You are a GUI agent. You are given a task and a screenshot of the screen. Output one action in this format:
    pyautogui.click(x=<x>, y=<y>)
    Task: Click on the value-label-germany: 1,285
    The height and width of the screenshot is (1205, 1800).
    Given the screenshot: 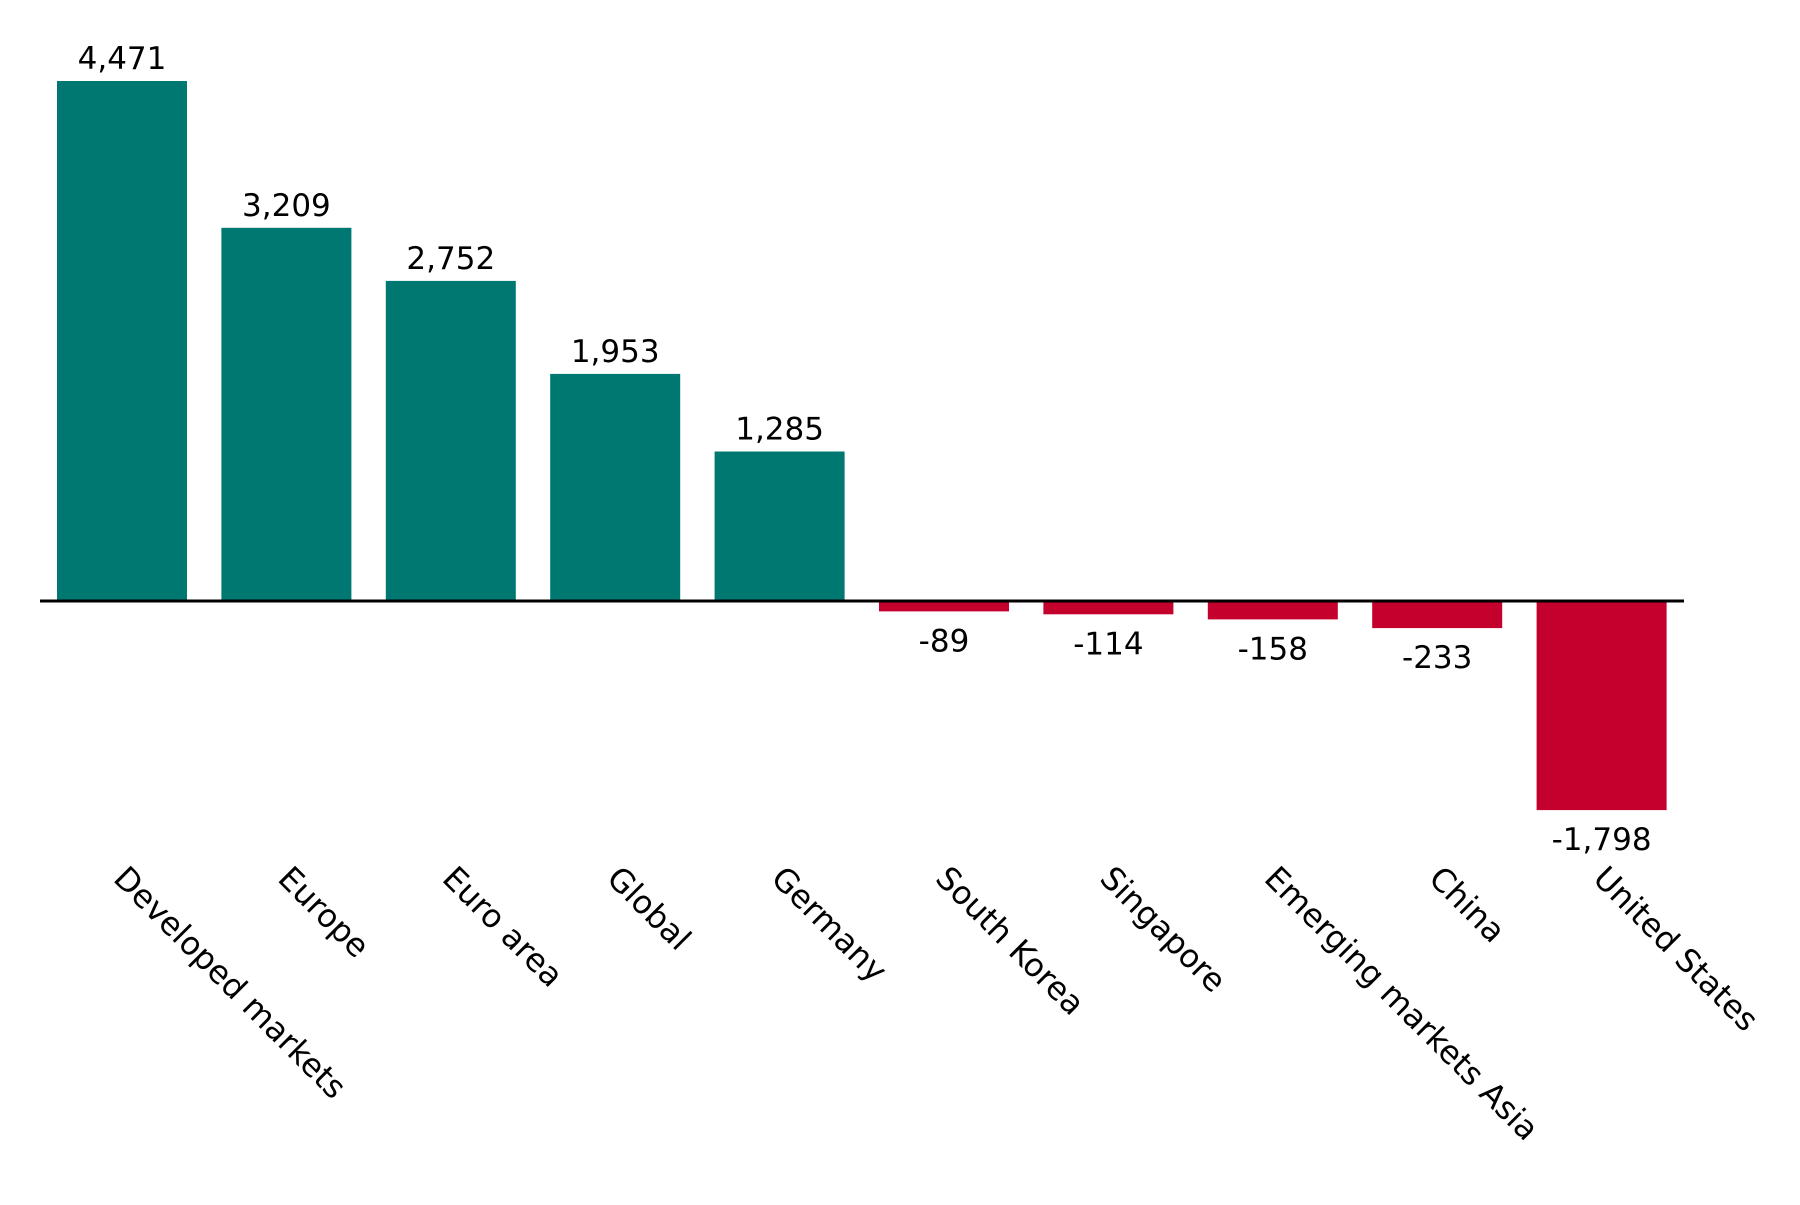 What is the action you would take?
    pyautogui.click(x=779, y=430)
    